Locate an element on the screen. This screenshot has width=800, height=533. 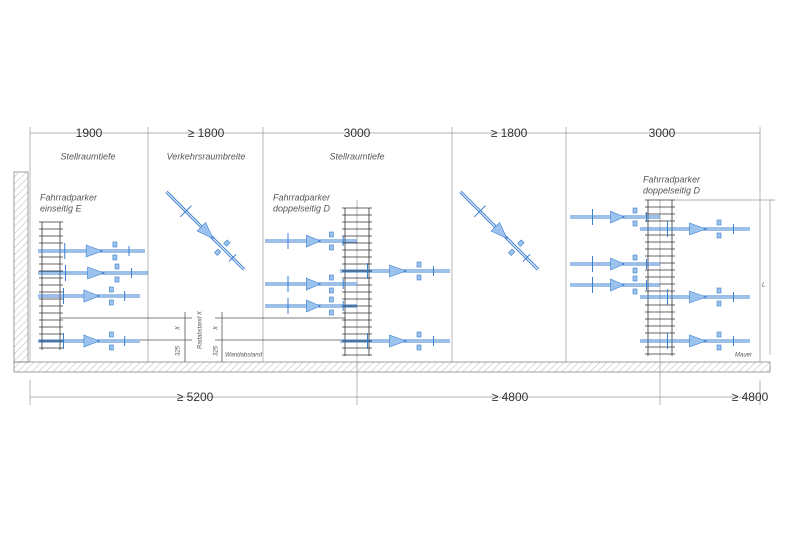
dimension: 1900 is located at coordinates (89, 133).